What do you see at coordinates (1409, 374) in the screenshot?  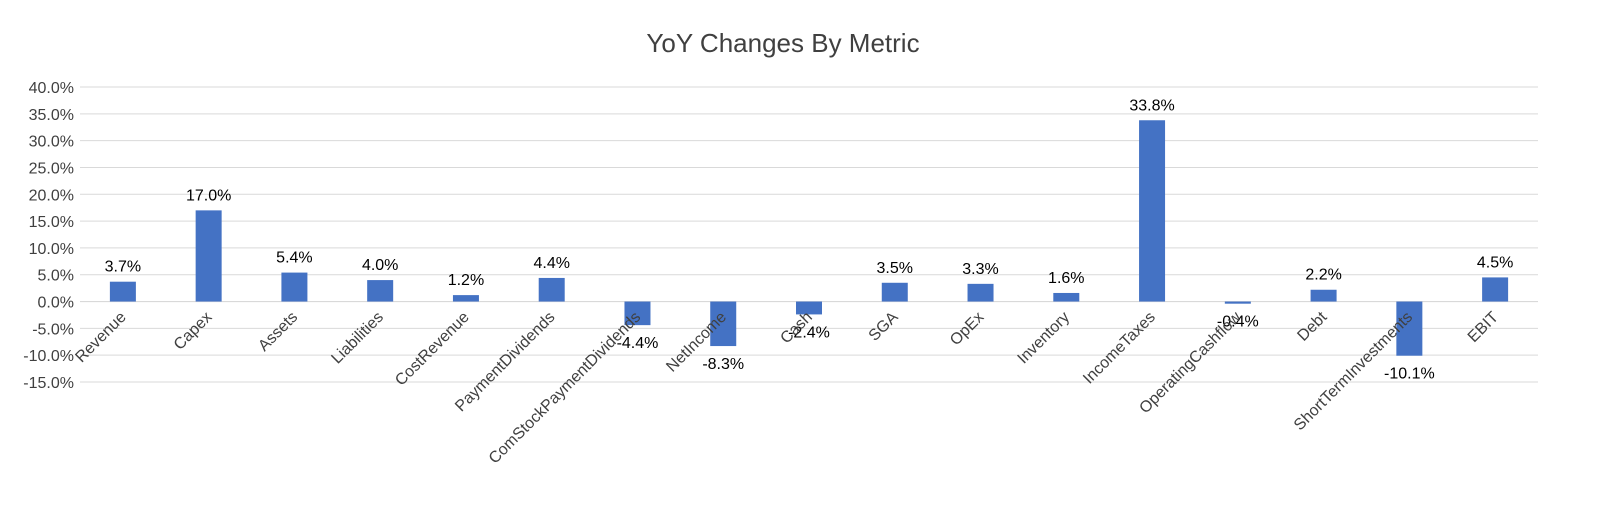 I see `data-label: -10.1%` at bounding box center [1409, 374].